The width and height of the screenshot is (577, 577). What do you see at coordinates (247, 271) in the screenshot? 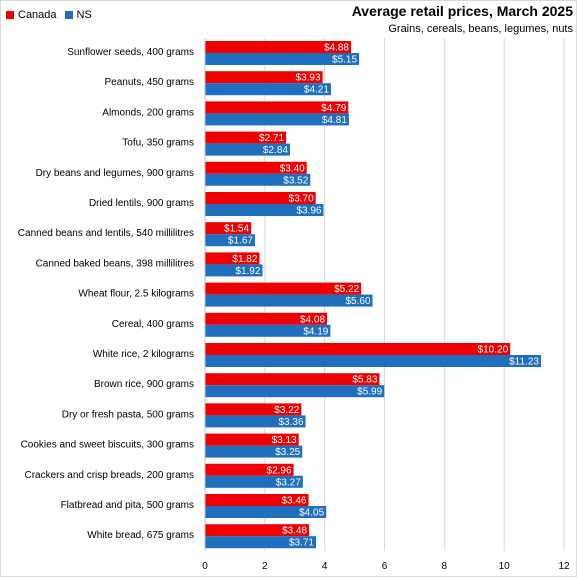
I see `value-label-ns: $1.92` at bounding box center [247, 271].